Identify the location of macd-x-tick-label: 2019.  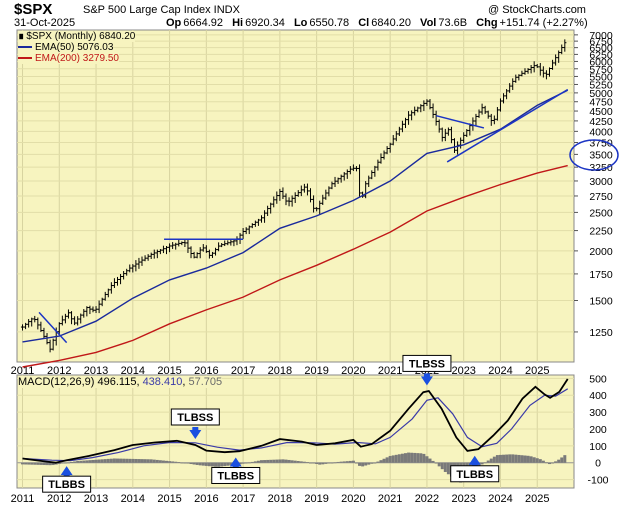
(316, 499).